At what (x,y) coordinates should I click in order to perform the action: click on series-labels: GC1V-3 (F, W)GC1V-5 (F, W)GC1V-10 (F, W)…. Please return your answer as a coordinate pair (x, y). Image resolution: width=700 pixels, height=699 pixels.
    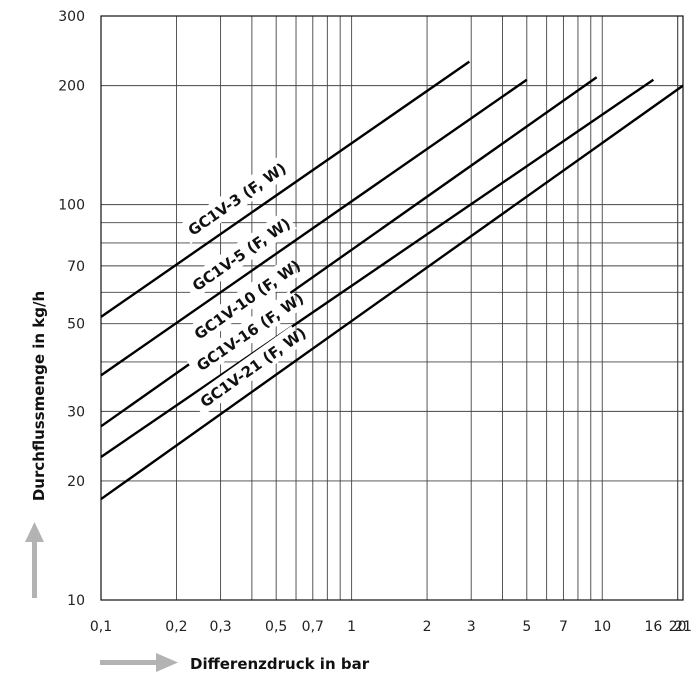
    Looking at the image, I should click on (244, 285).